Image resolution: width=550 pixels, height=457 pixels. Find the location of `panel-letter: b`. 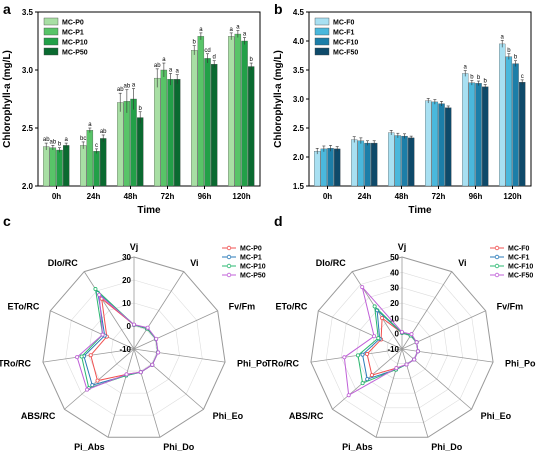

panel-letter: b is located at coordinates (278, 9).